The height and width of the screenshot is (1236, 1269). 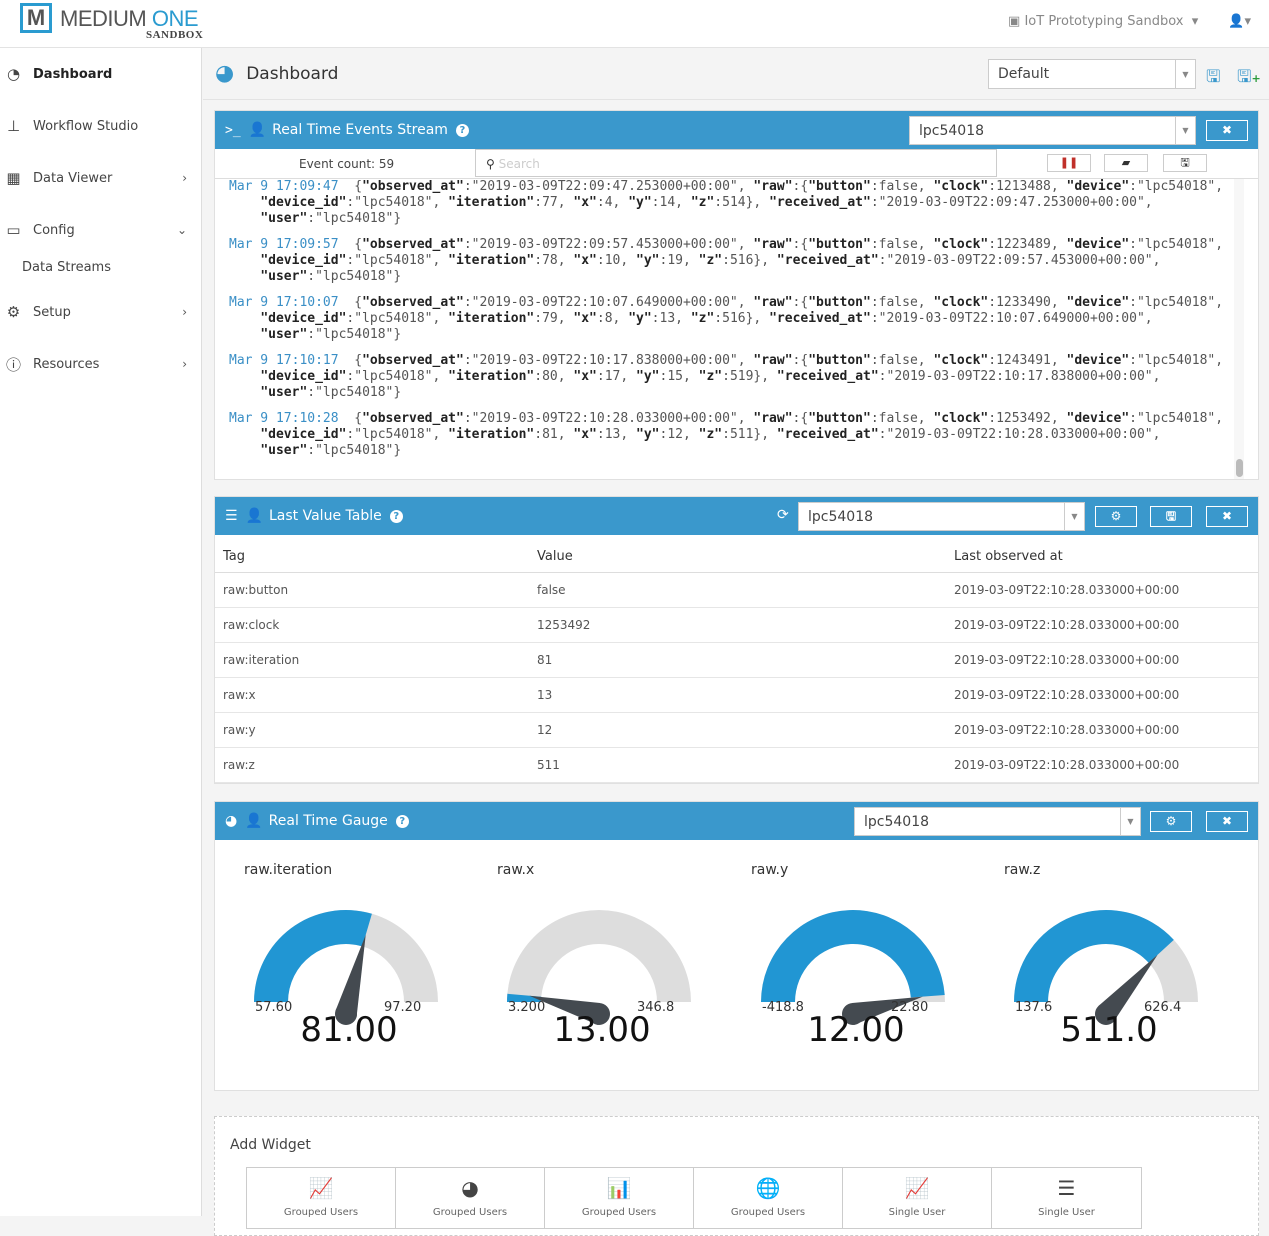 I want to click on pause-button: ❚❚, so click(x=1069, y=163).